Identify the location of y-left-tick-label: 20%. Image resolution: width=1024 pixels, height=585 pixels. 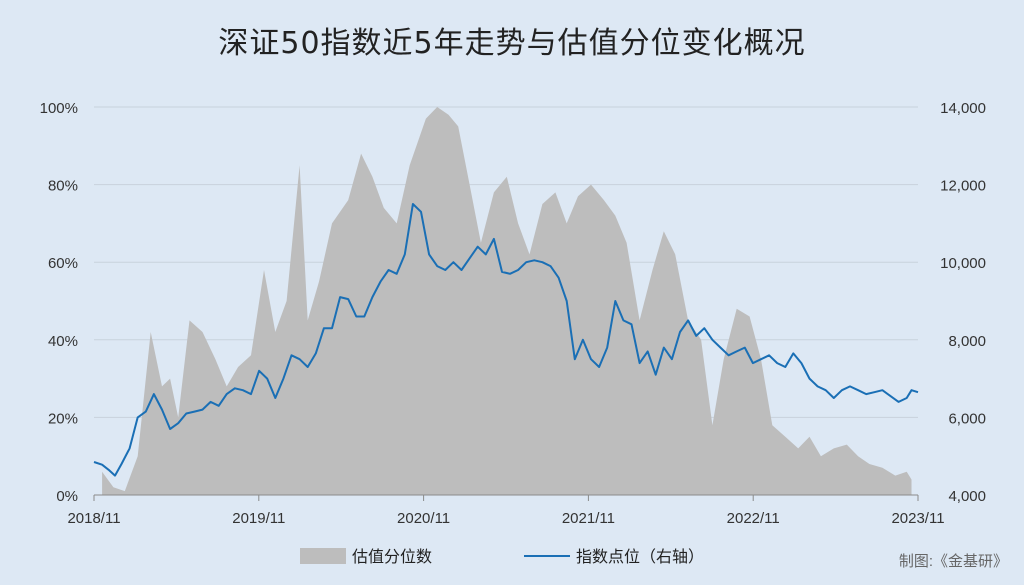
(63, 418).